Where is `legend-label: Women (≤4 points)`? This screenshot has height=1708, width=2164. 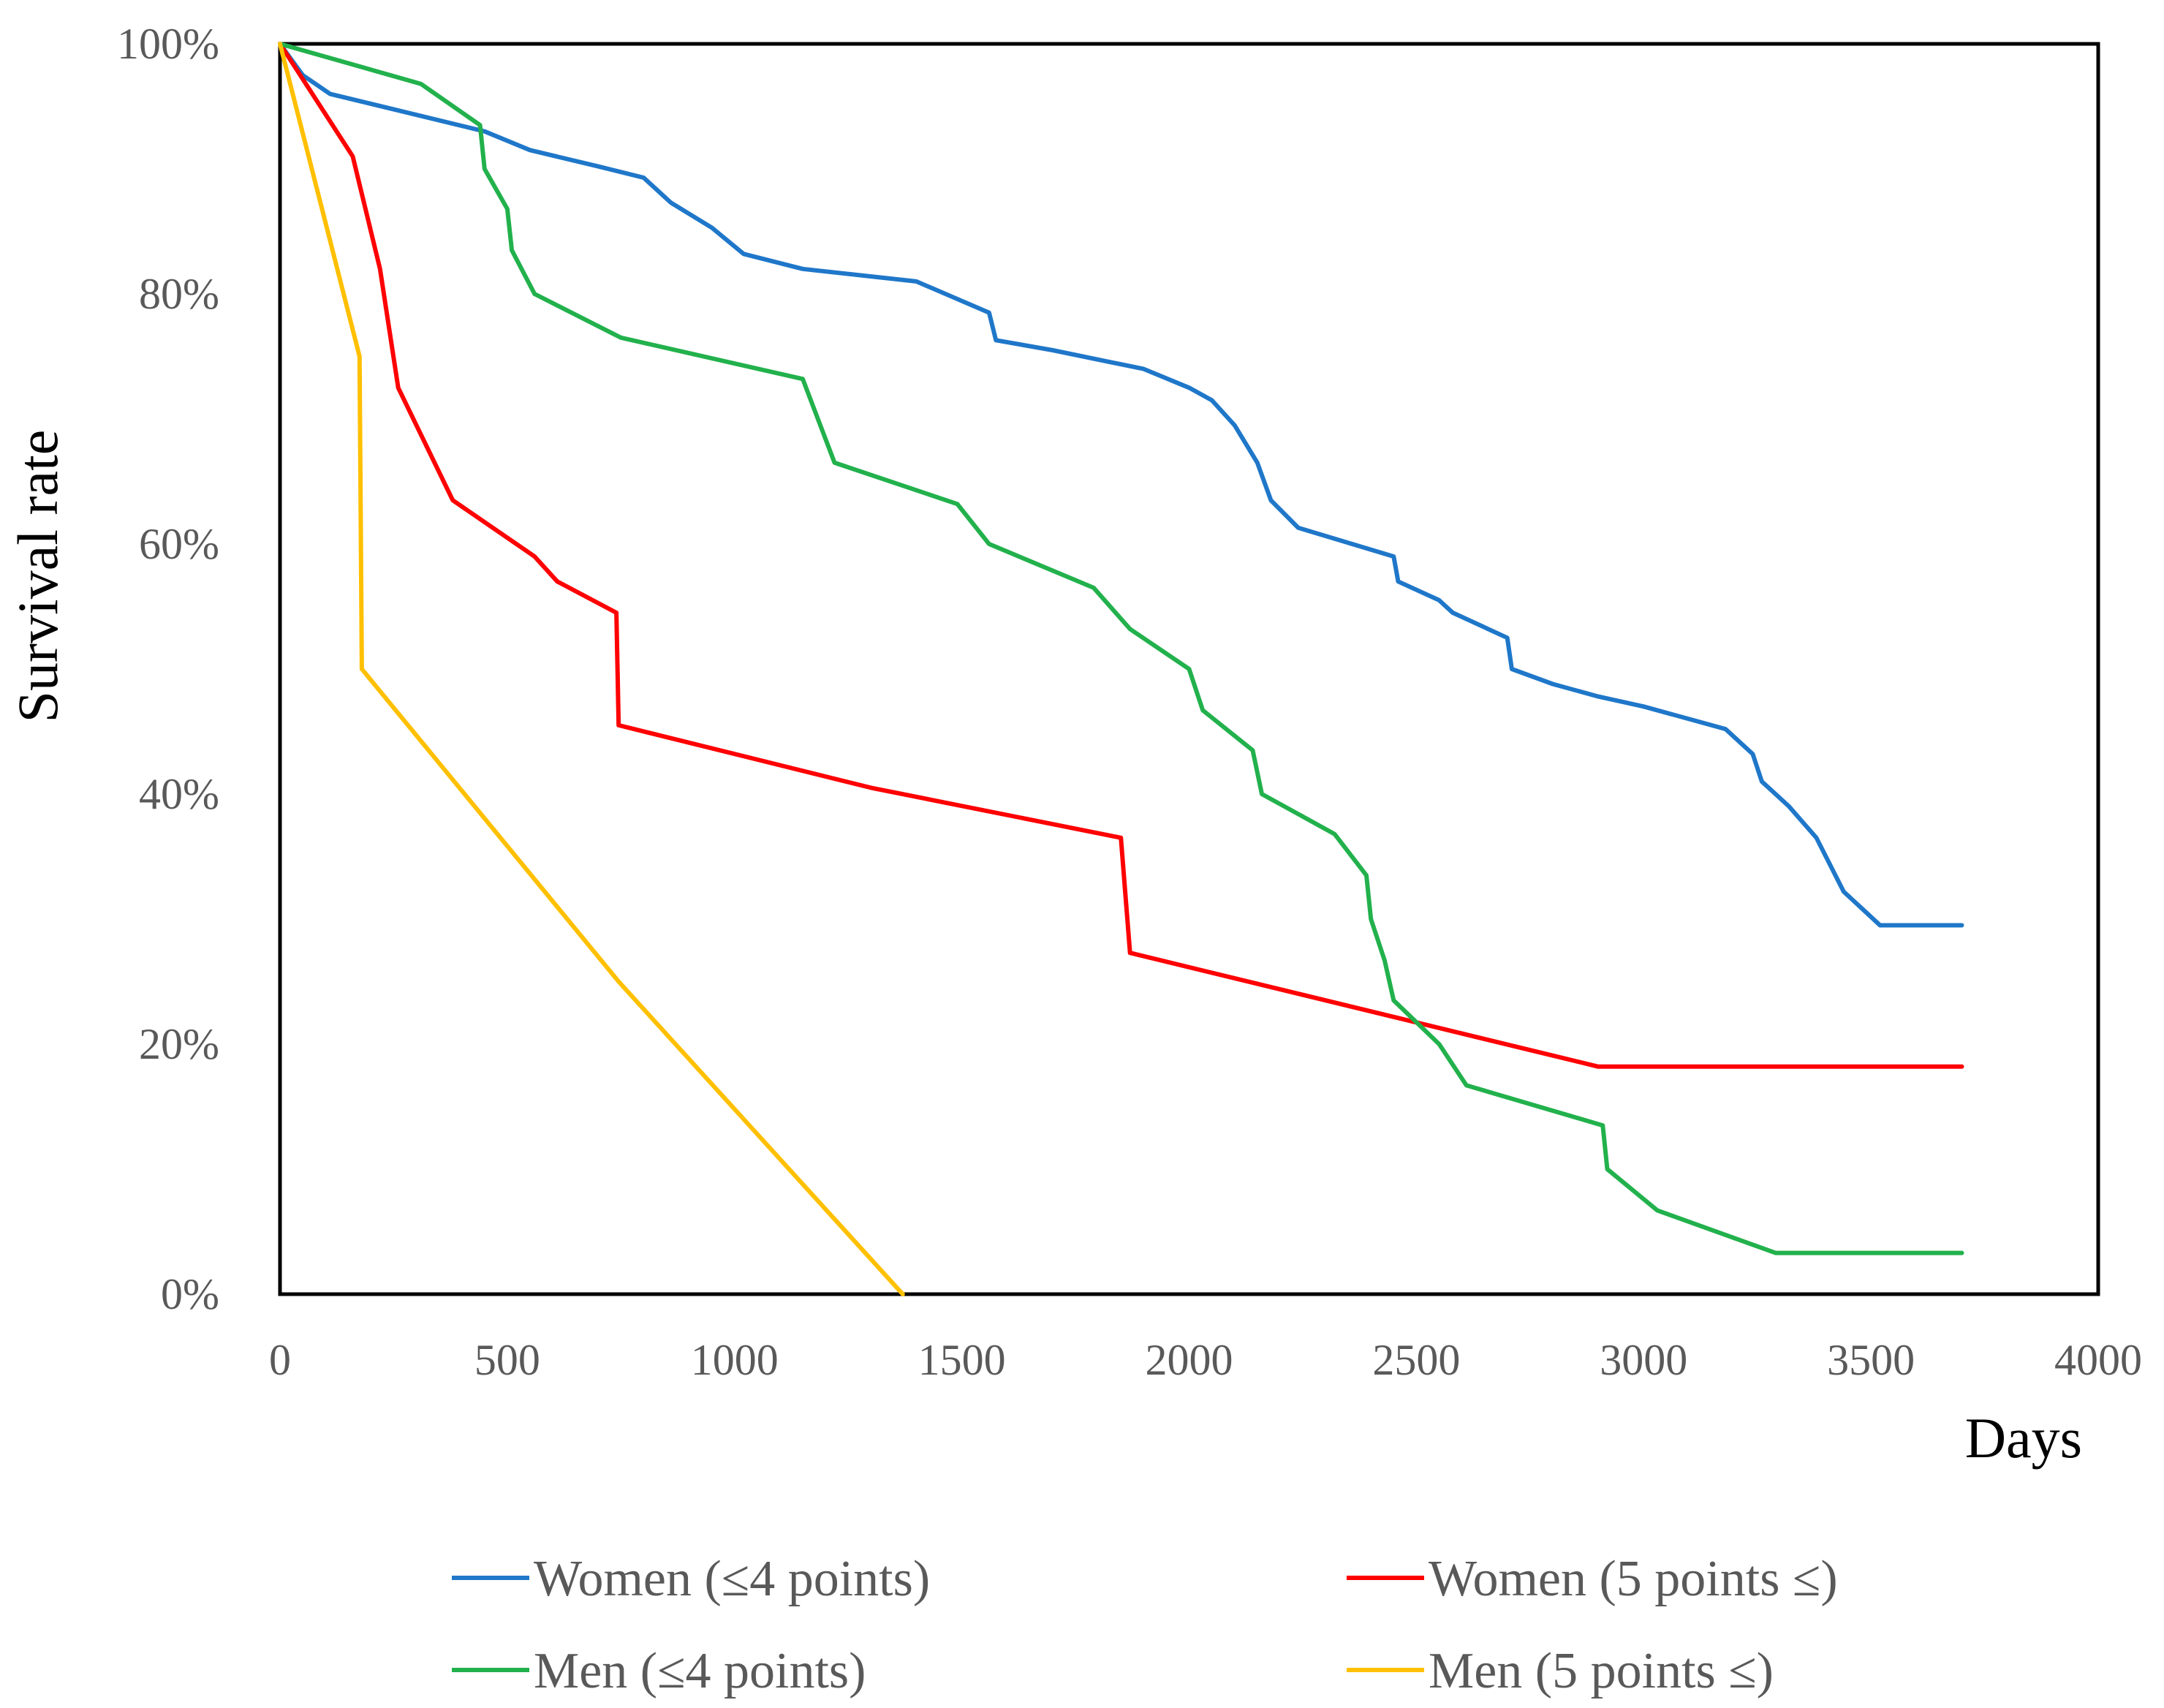 legend-label: Women (≤4 points) is located at coordinates (732, 1579).